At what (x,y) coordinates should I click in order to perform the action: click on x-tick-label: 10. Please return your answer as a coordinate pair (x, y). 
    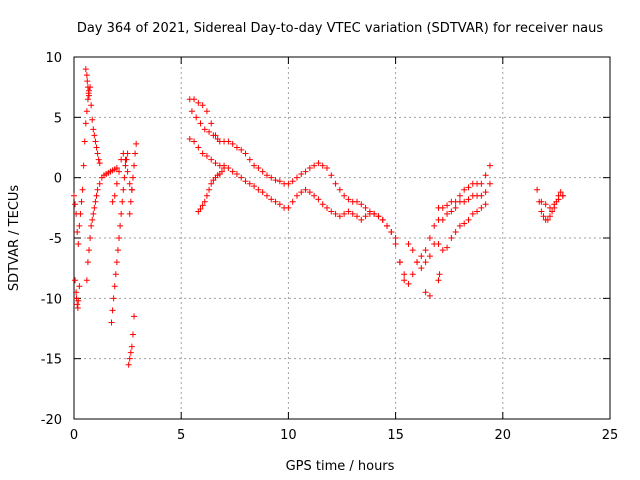
    Looking at the image, I should click on (288, 435).